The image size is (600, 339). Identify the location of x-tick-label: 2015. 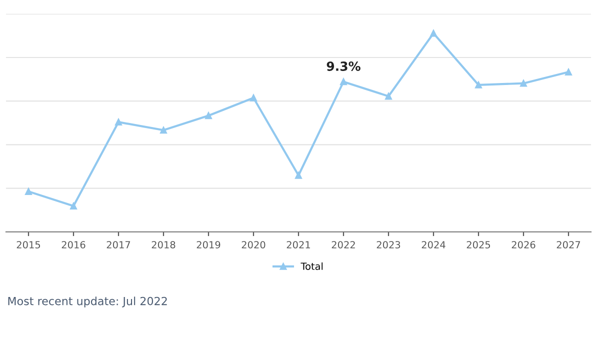
(28, 244).